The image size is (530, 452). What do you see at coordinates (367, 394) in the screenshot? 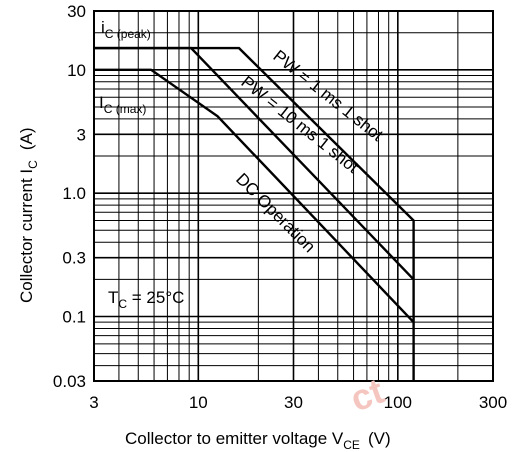
I see `watermark: ct` at bounding box center [367, 394].